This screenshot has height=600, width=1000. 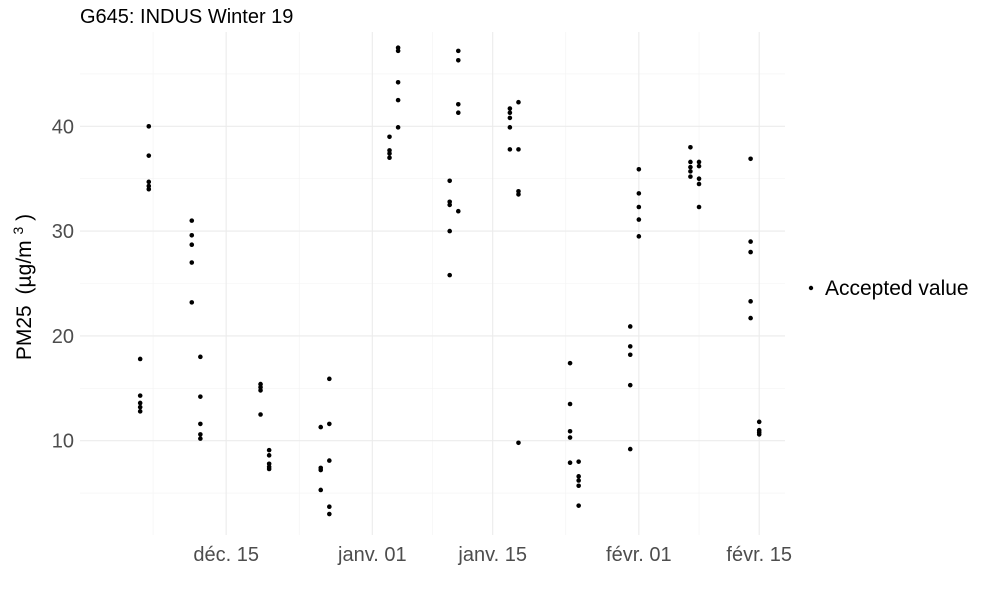 I want to click on y-tick-label: 30, so click(x=63, y=232).